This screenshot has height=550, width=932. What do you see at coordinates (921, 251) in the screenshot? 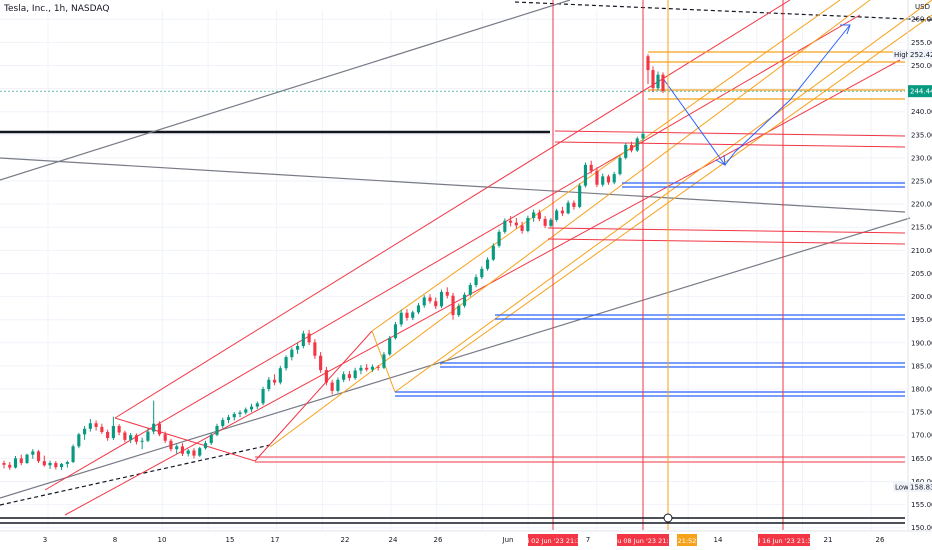
I see `y-tick-label: 210.00` at bounding box center [921, 251].